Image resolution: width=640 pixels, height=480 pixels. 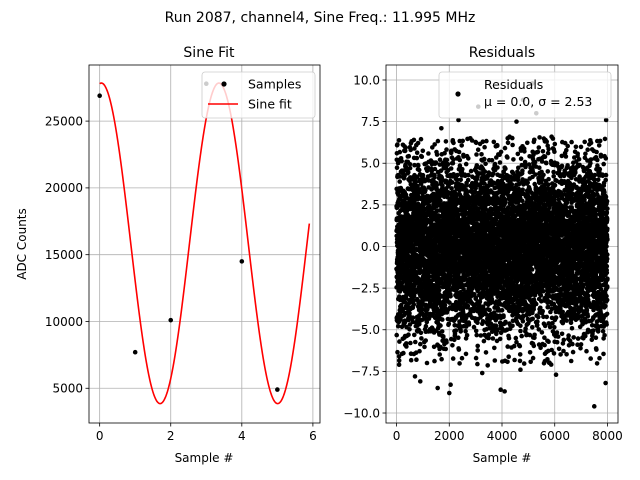 What do you see at coordinates (224, 84) in the screenshot?
I see `legend-samples-marker` at bounding box center [224, 84].